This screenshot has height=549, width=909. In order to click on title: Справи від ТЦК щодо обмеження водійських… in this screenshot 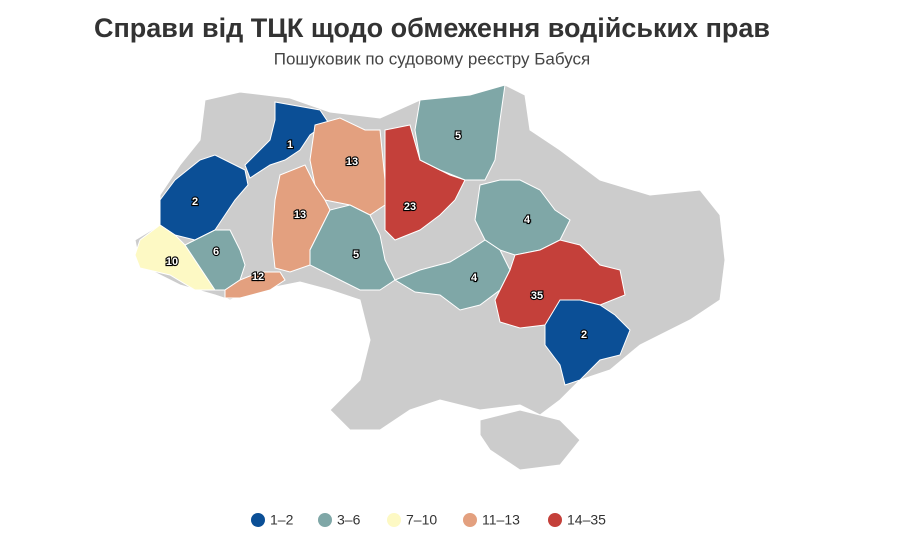, I will do `click(432, 28)`.